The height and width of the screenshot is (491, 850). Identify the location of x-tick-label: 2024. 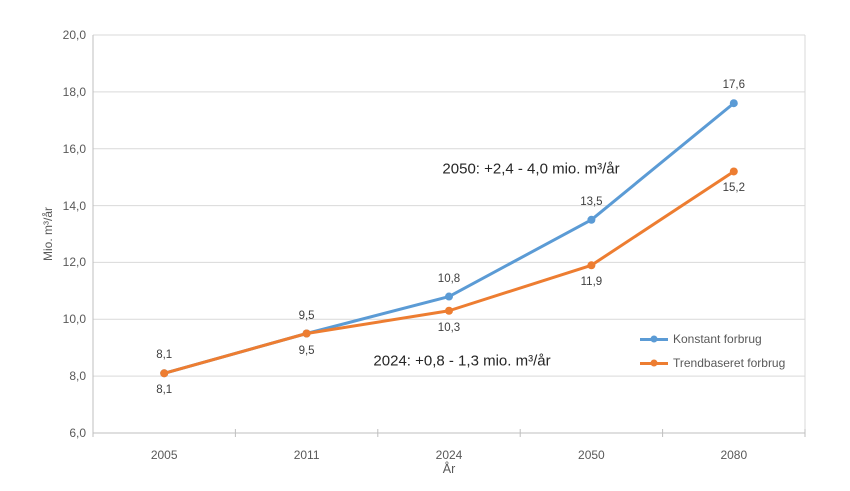
(449, 455).